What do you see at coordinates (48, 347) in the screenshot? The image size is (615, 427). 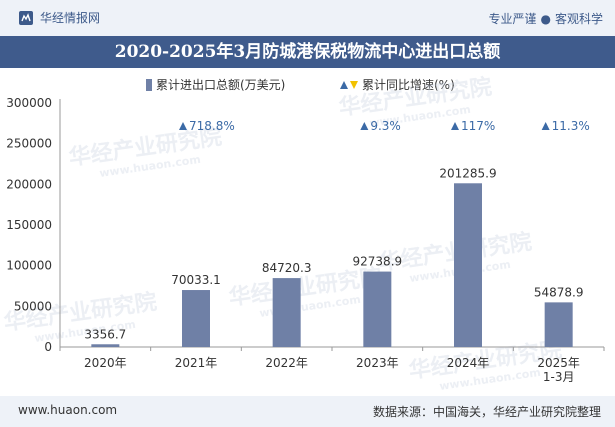 I see `y-tick-label: 0` at bounding box center [48, 347].